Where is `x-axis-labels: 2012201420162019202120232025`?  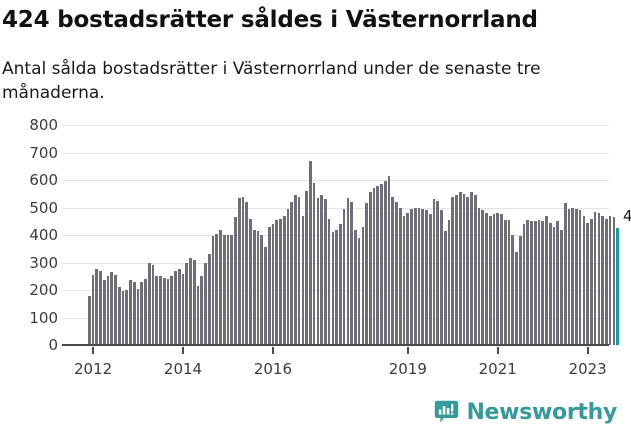 x-axis-labels: 2012201420162019202120232025 is located at coordinates (315, 368).